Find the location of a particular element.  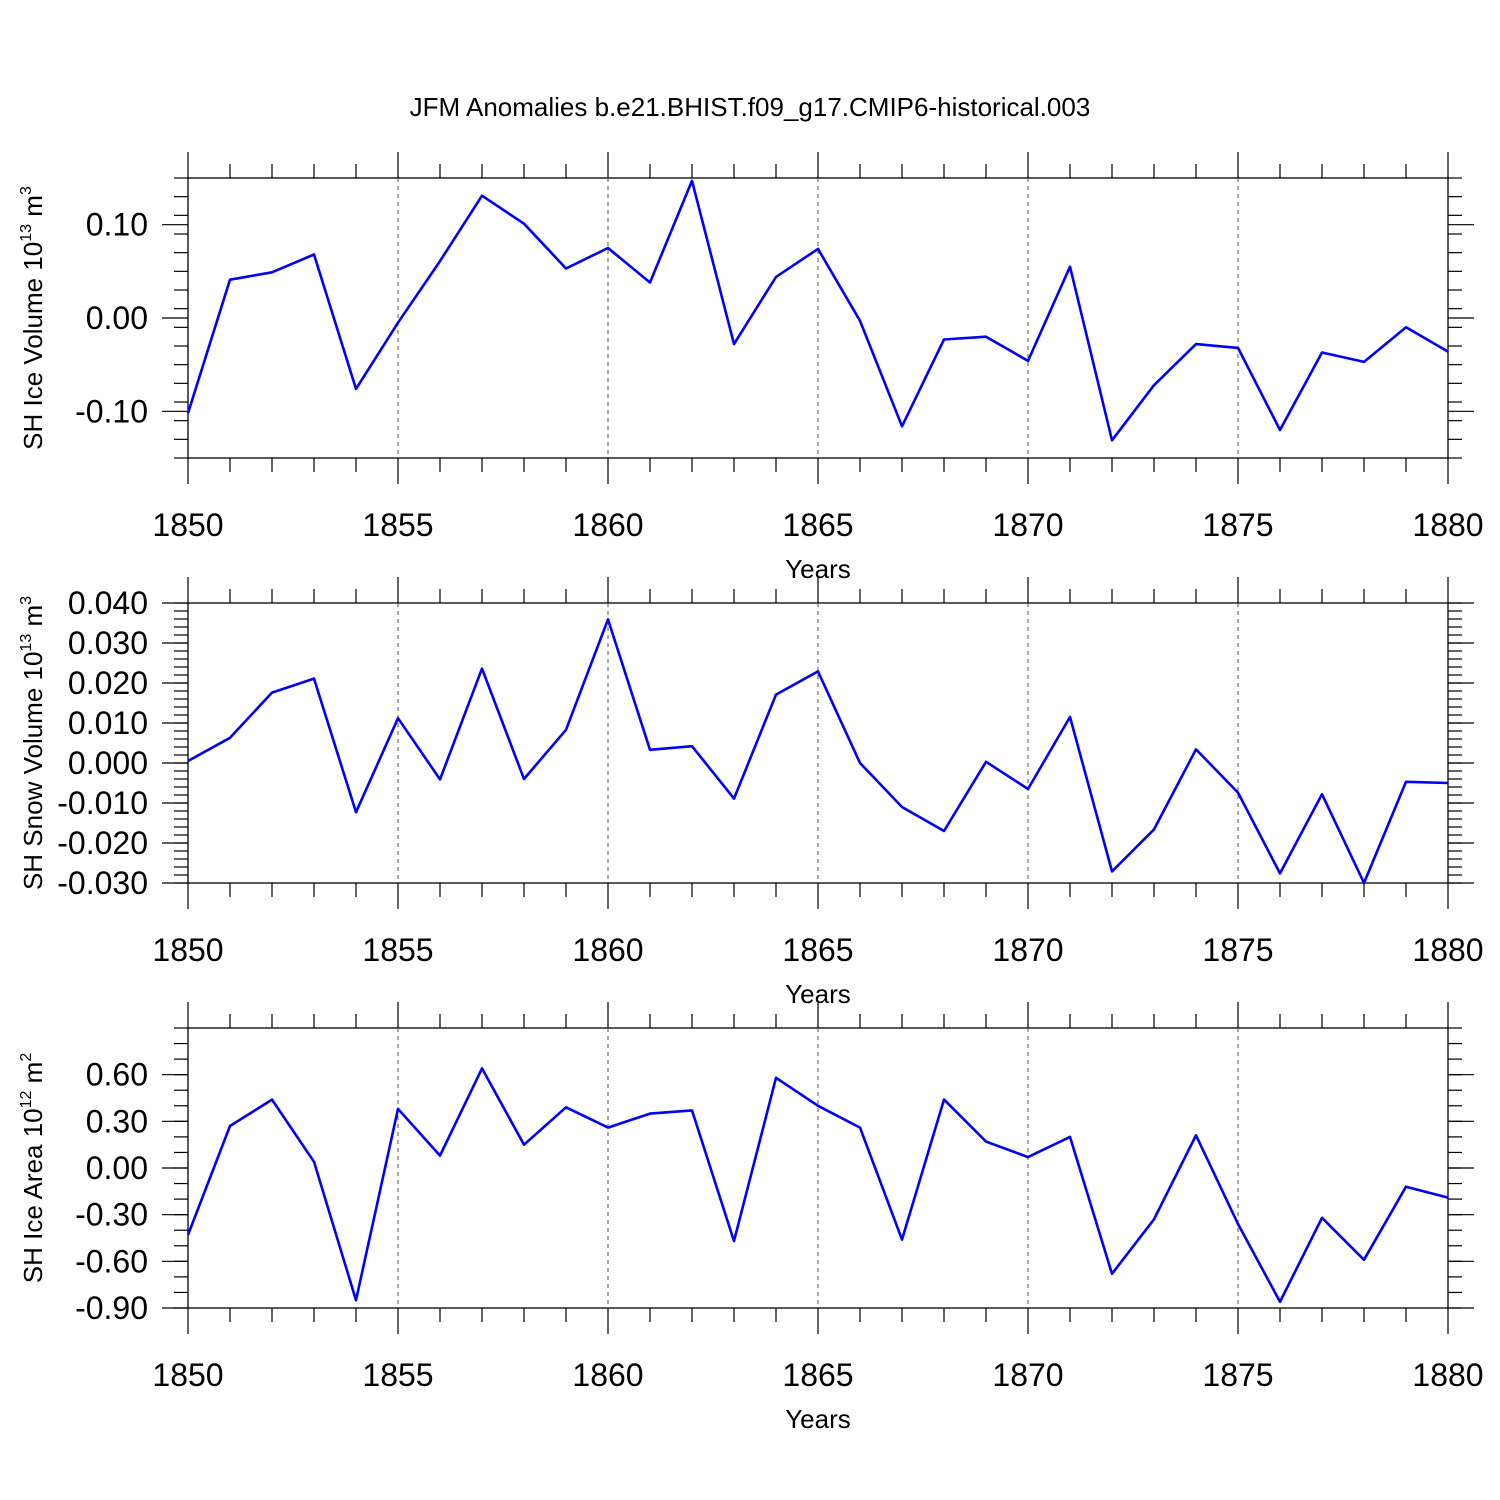

y-tick-label: 0.040 is located at coordinates (108, 603).